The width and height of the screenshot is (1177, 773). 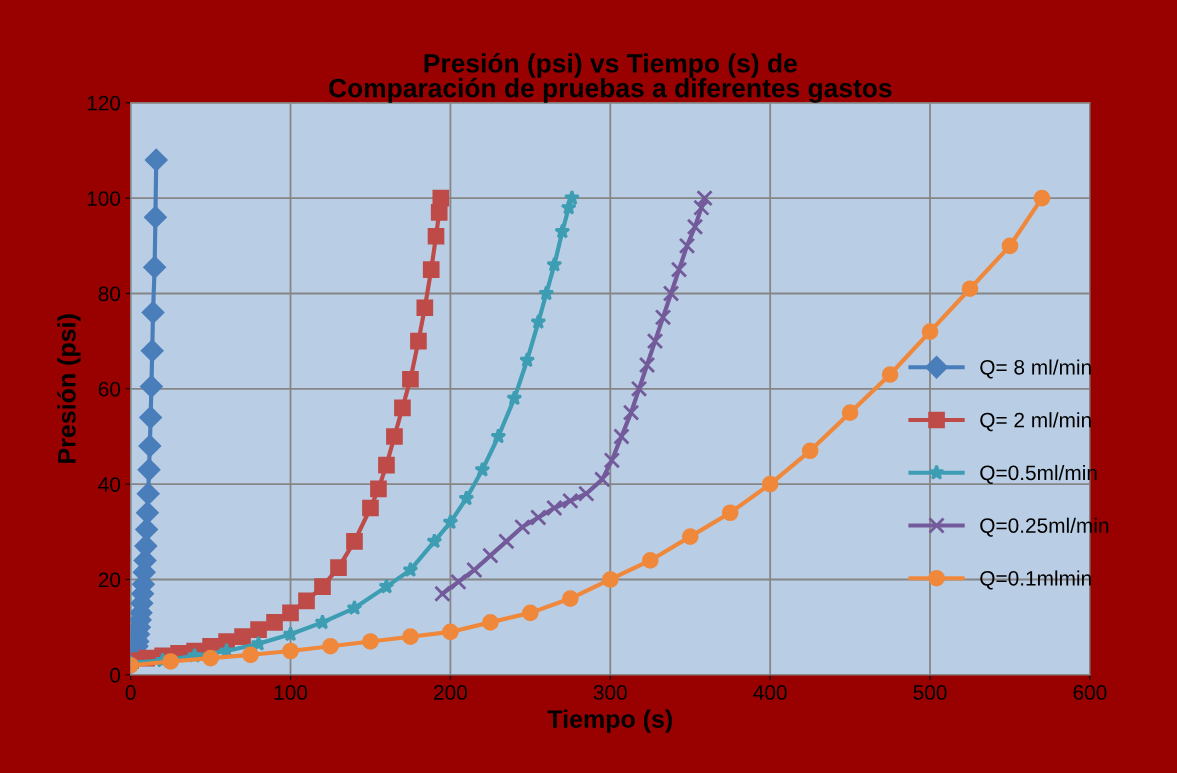 I want to click on x-axis-title: Tiempo (s), so click(x=610, y=721).